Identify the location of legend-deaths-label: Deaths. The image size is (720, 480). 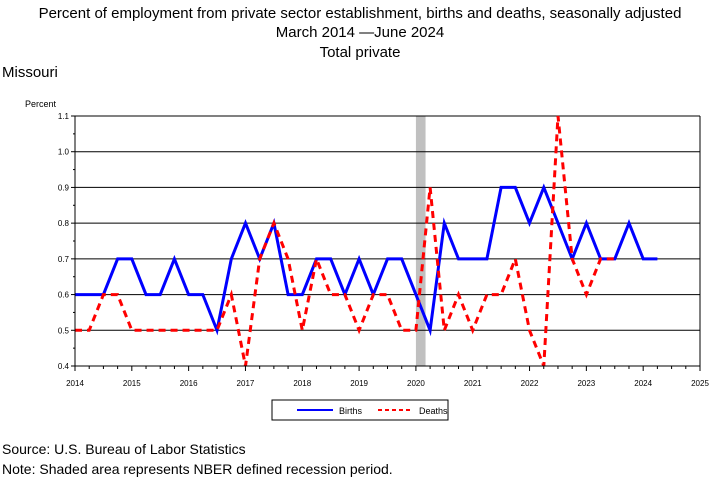
(433, 411).